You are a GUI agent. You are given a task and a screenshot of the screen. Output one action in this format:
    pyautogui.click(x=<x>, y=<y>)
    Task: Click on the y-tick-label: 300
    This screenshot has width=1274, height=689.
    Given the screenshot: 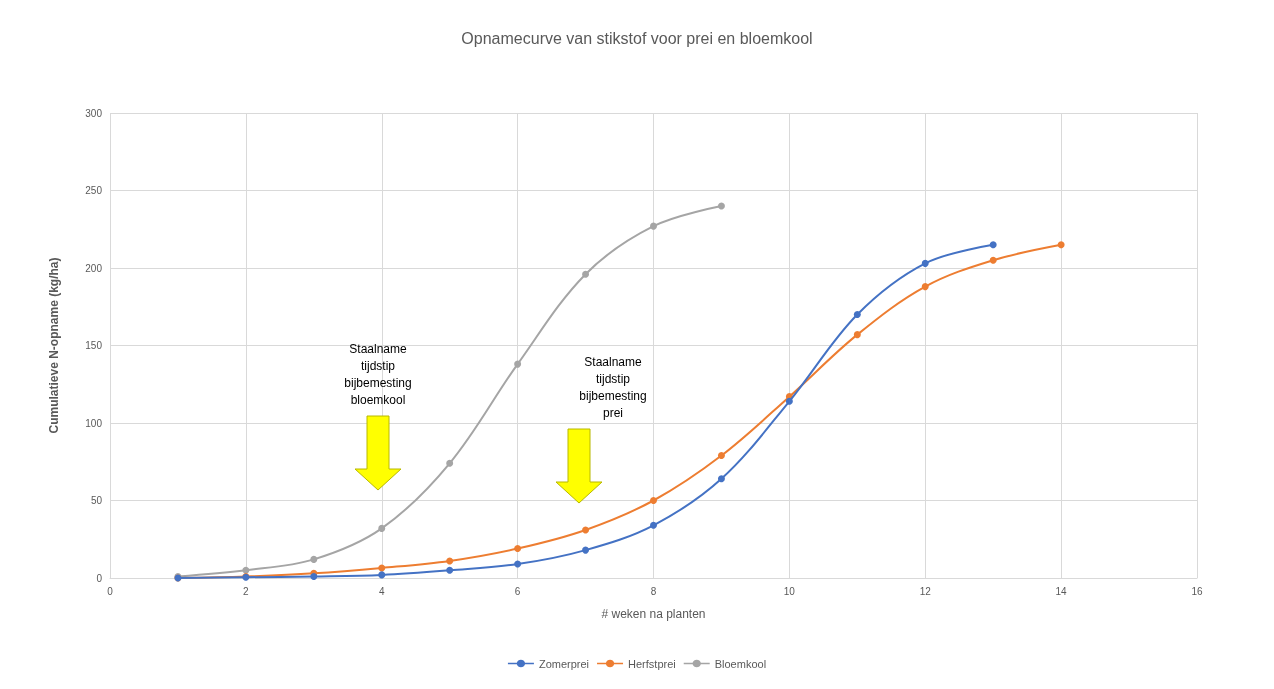 What is the action you would take?
    pyautogui.click(x=94, y=113)
    